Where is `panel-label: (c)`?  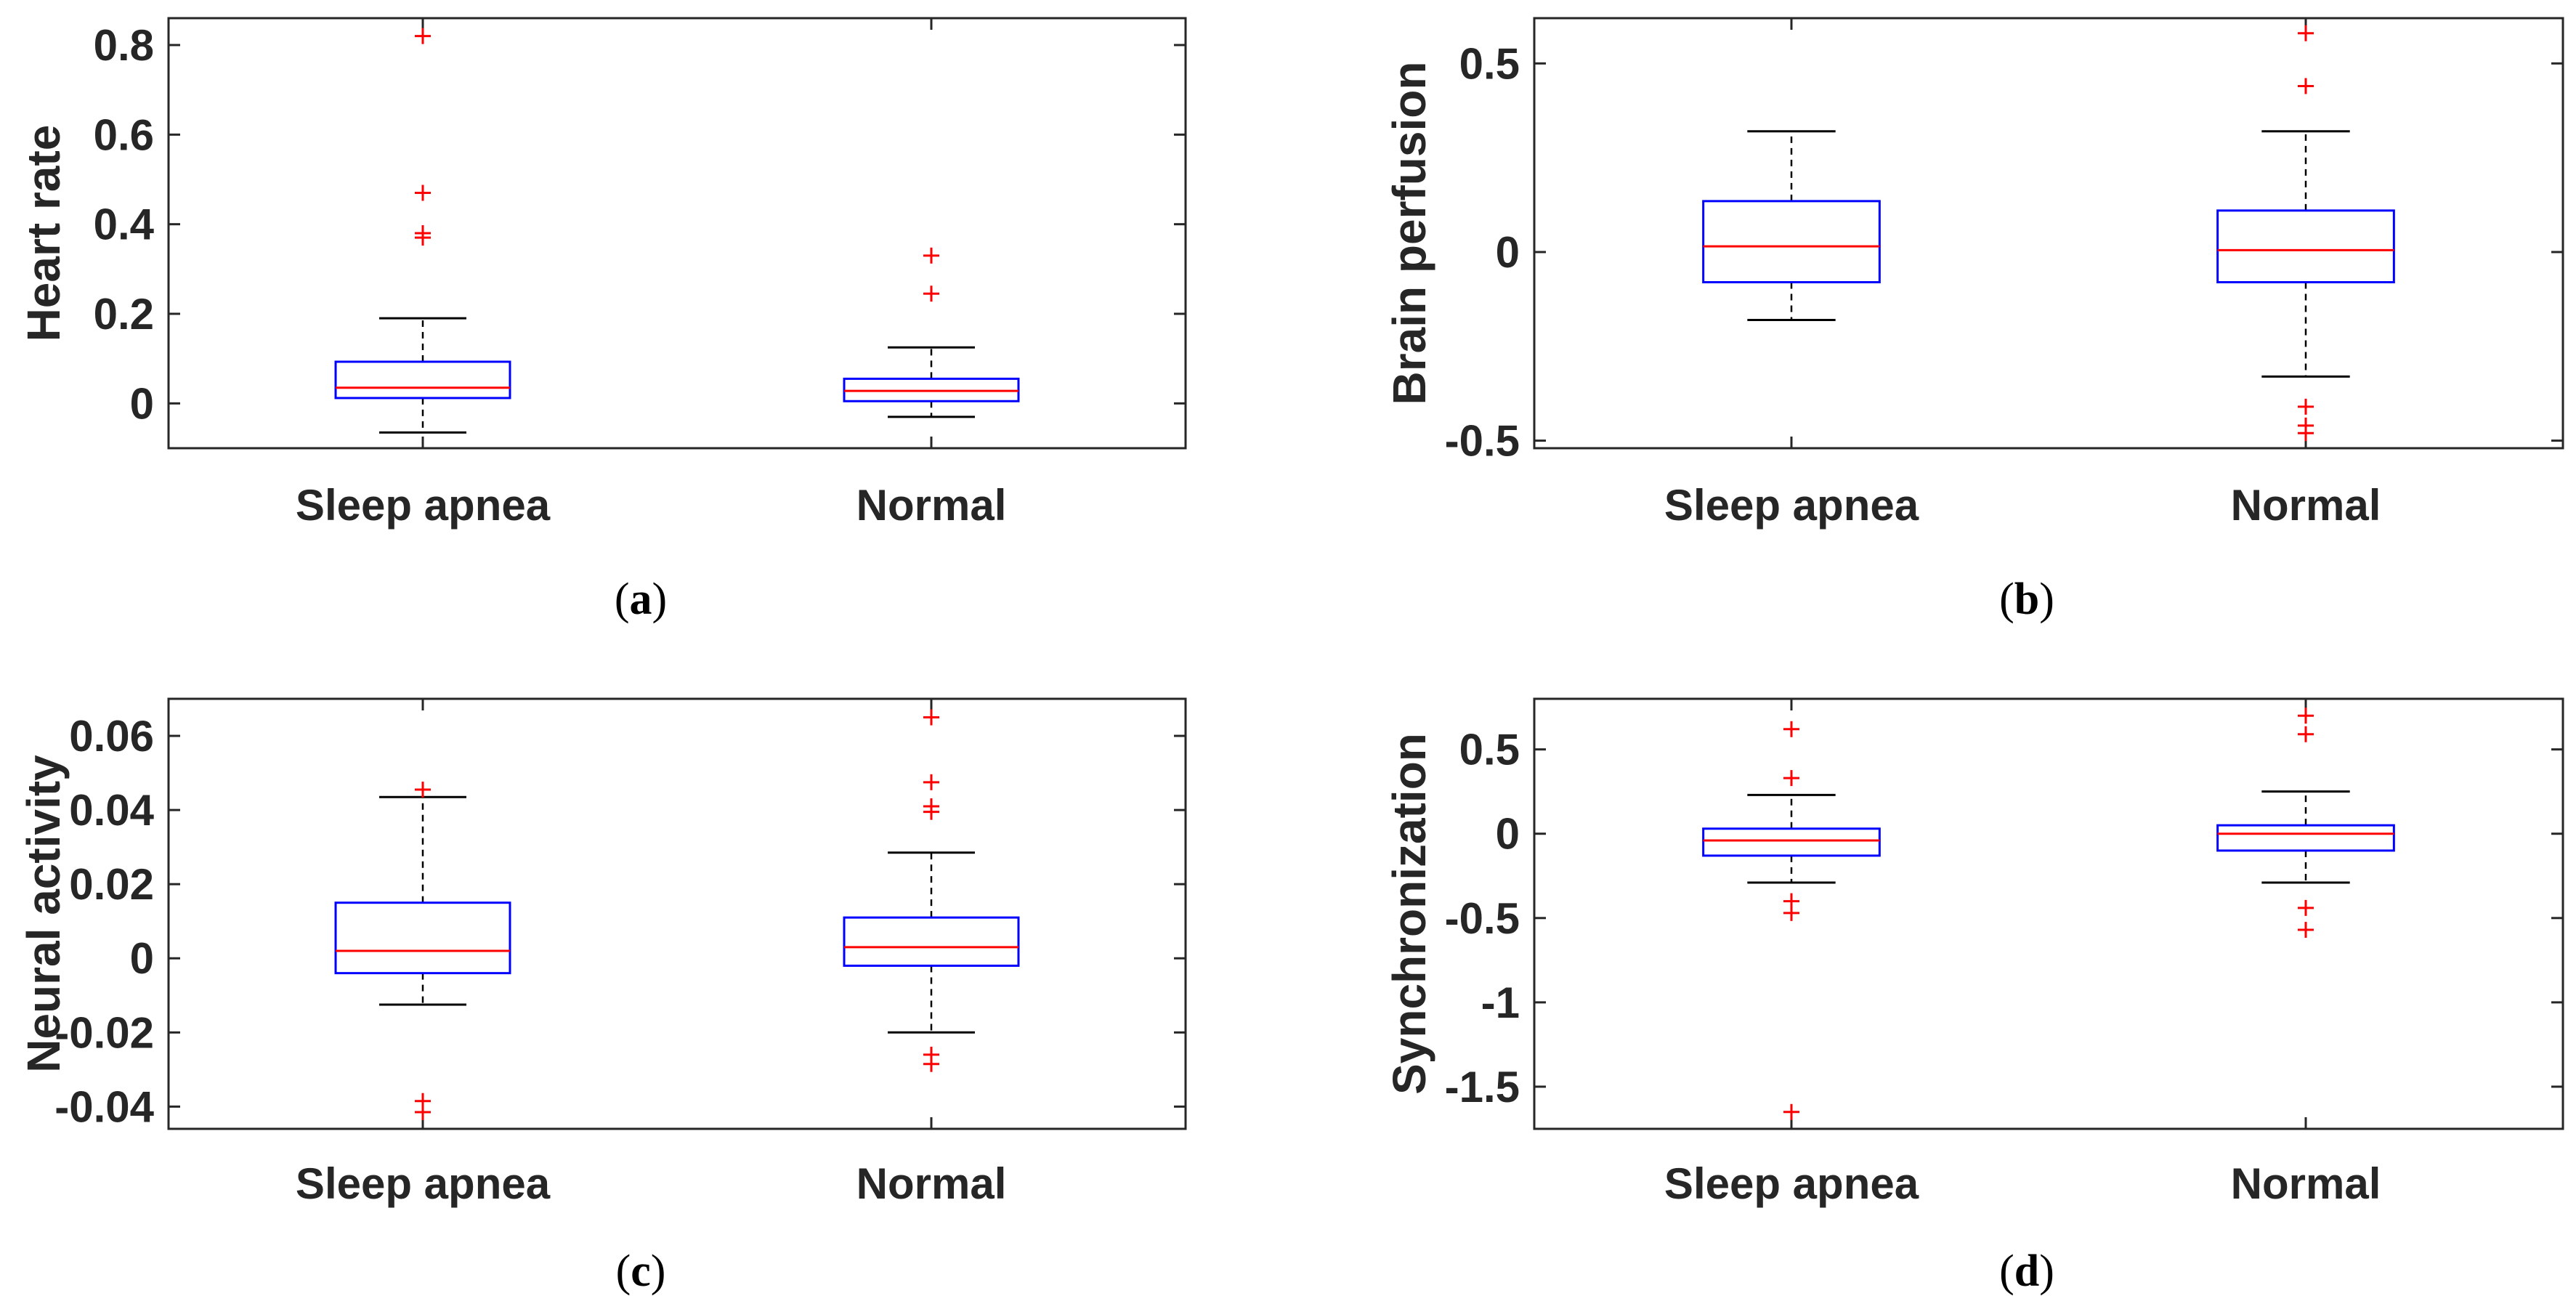 panel-label: (c) is located at coordinates (641, 1271).